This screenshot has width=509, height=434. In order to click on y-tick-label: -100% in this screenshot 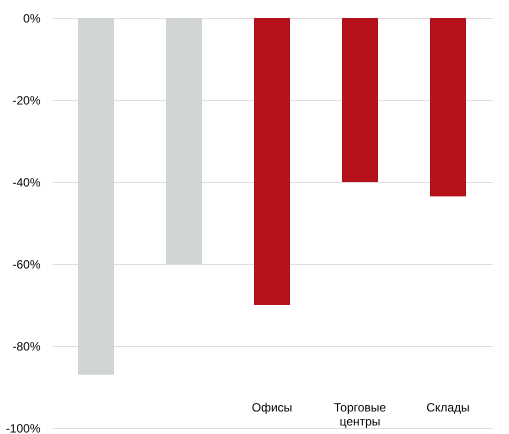, I will do `click(23, 428)`.